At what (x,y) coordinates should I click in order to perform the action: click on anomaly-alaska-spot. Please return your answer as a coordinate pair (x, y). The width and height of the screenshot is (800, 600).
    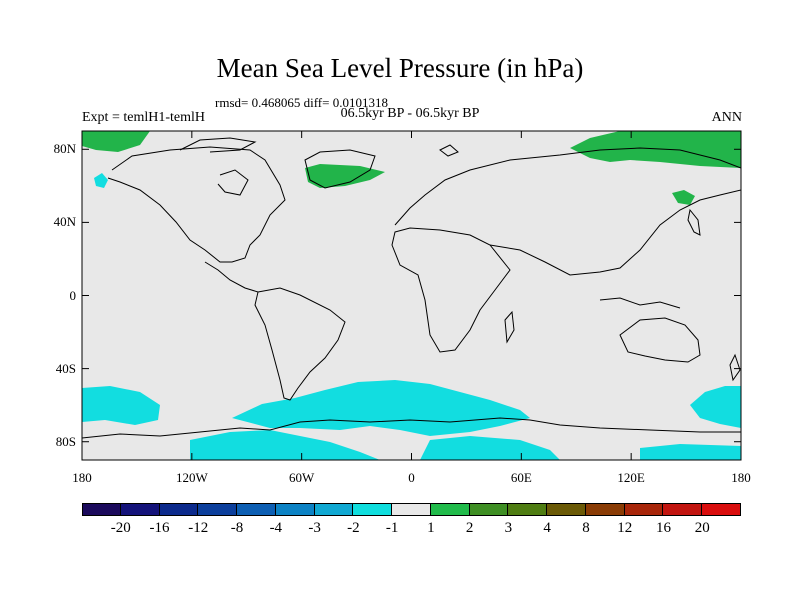
    Looking at the image, I should click on (101, 180).